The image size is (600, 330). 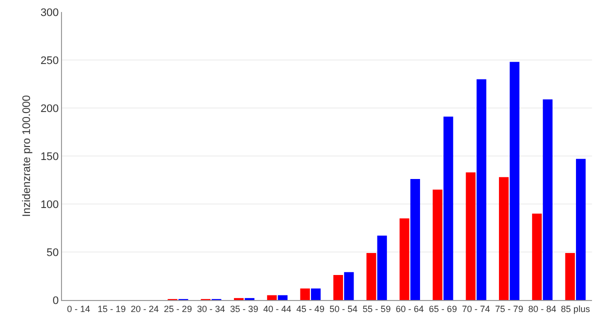 What do you see at coordinates (310, 309) in the screenshot?
I see `x-tick-label: 45 - 49` at bounding box center [310, 309].